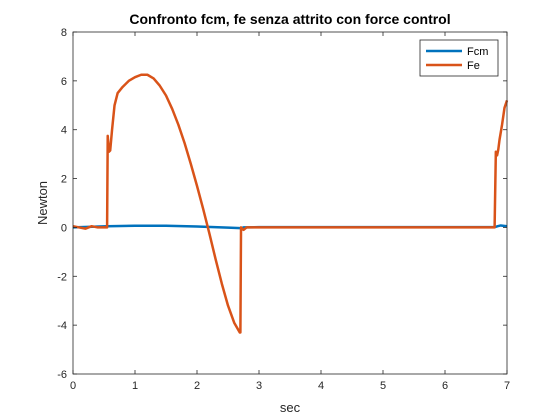 The image size is (560, 420). I want to click on legend: Fcm Fe, so click(459, 58).